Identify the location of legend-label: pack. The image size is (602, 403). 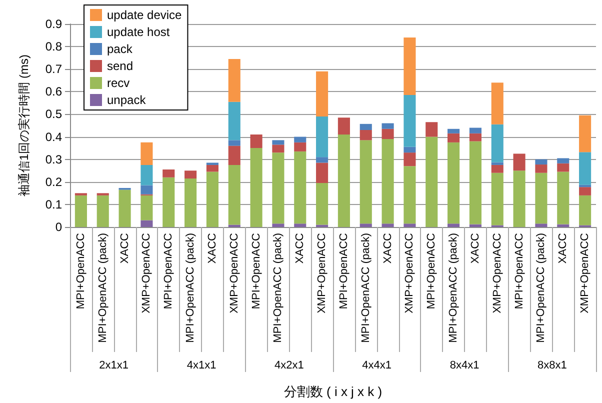
(120, 49).